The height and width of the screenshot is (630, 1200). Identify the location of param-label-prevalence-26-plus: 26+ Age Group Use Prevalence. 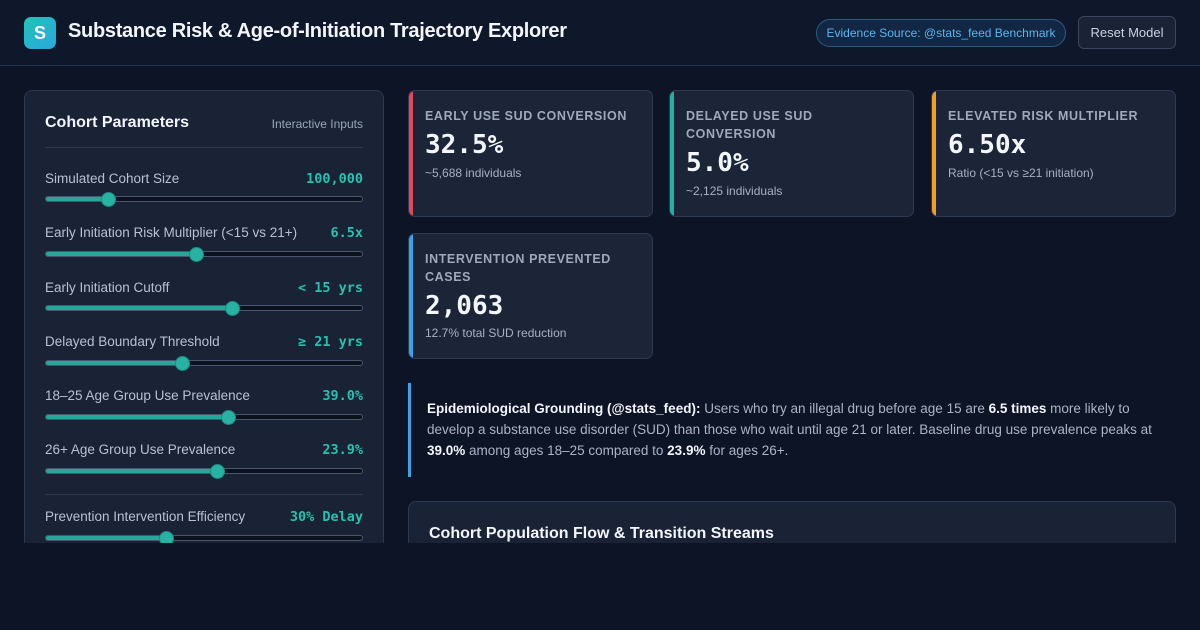
(140, 449).